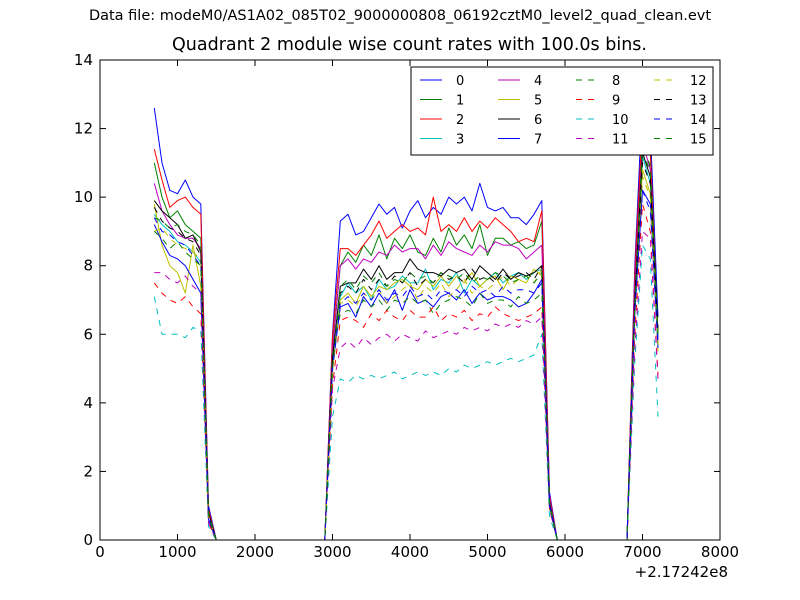 The width and height of the screenshot is (800, 600). I want to click on y-tick-label: 8, so click(88, 266).